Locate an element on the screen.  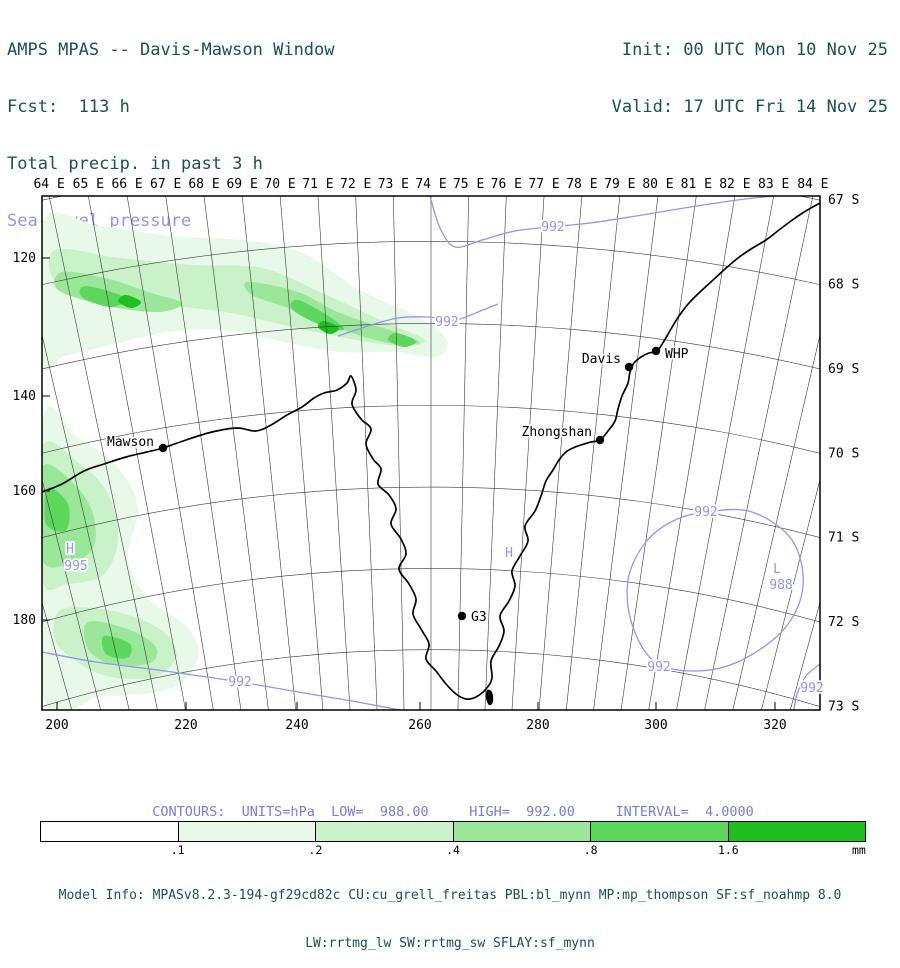
grid-y-label: 140 is located at coordinates (24, 396).